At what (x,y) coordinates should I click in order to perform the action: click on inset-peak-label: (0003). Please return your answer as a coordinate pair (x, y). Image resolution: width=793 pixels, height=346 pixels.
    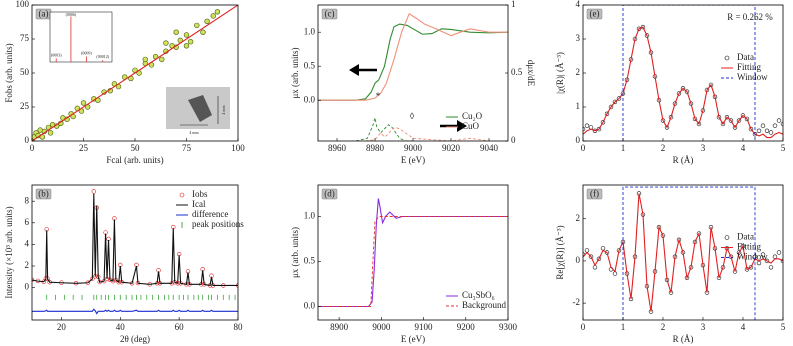
    Looking at the image, I should click on (56, 54).